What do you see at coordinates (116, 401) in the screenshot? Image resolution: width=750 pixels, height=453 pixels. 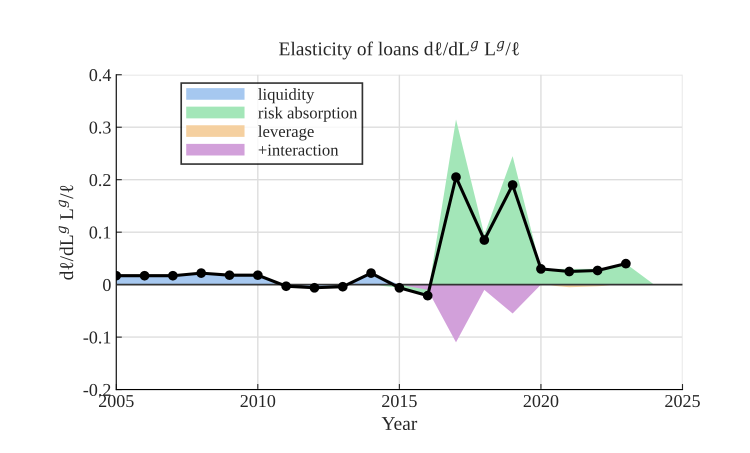 I see `x-tick-label: 2005` at bounding box center [116, 401].